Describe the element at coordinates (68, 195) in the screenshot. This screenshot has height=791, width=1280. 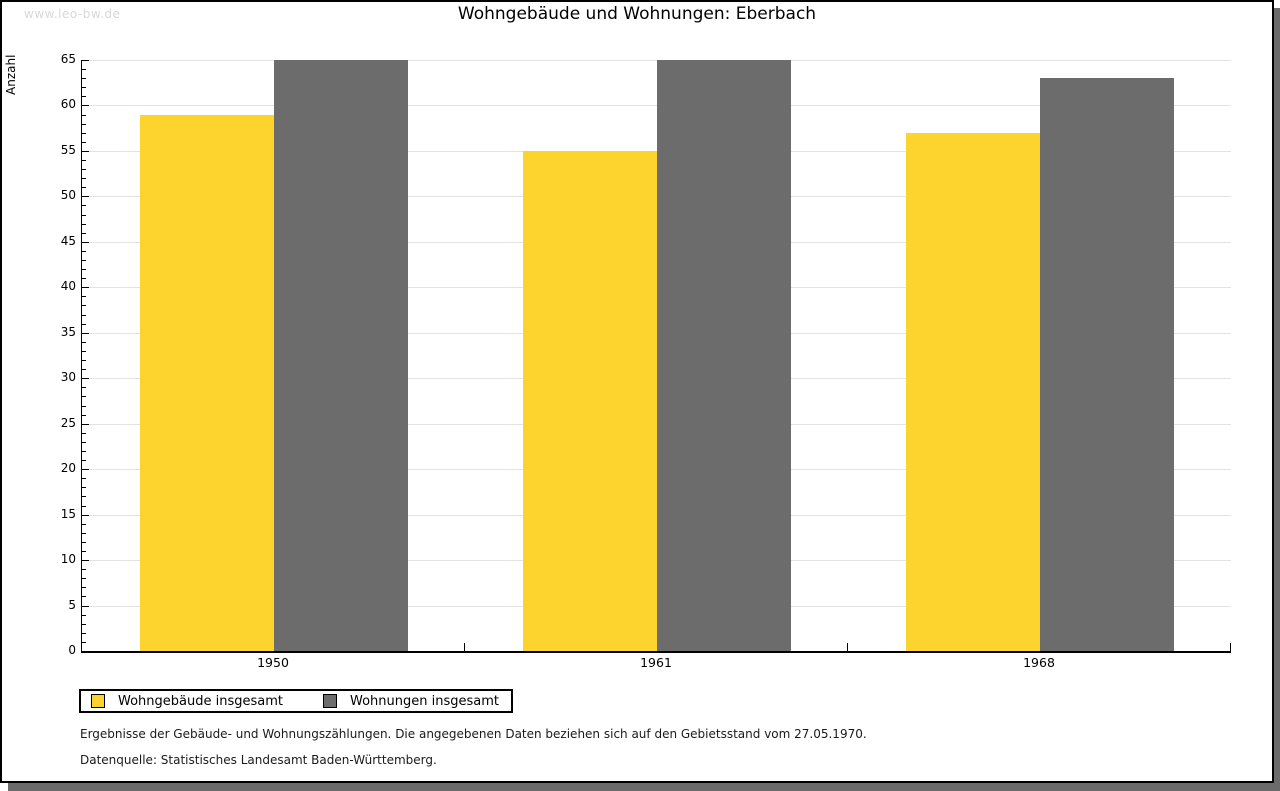
I see `y-tick-label: 50` at that location.